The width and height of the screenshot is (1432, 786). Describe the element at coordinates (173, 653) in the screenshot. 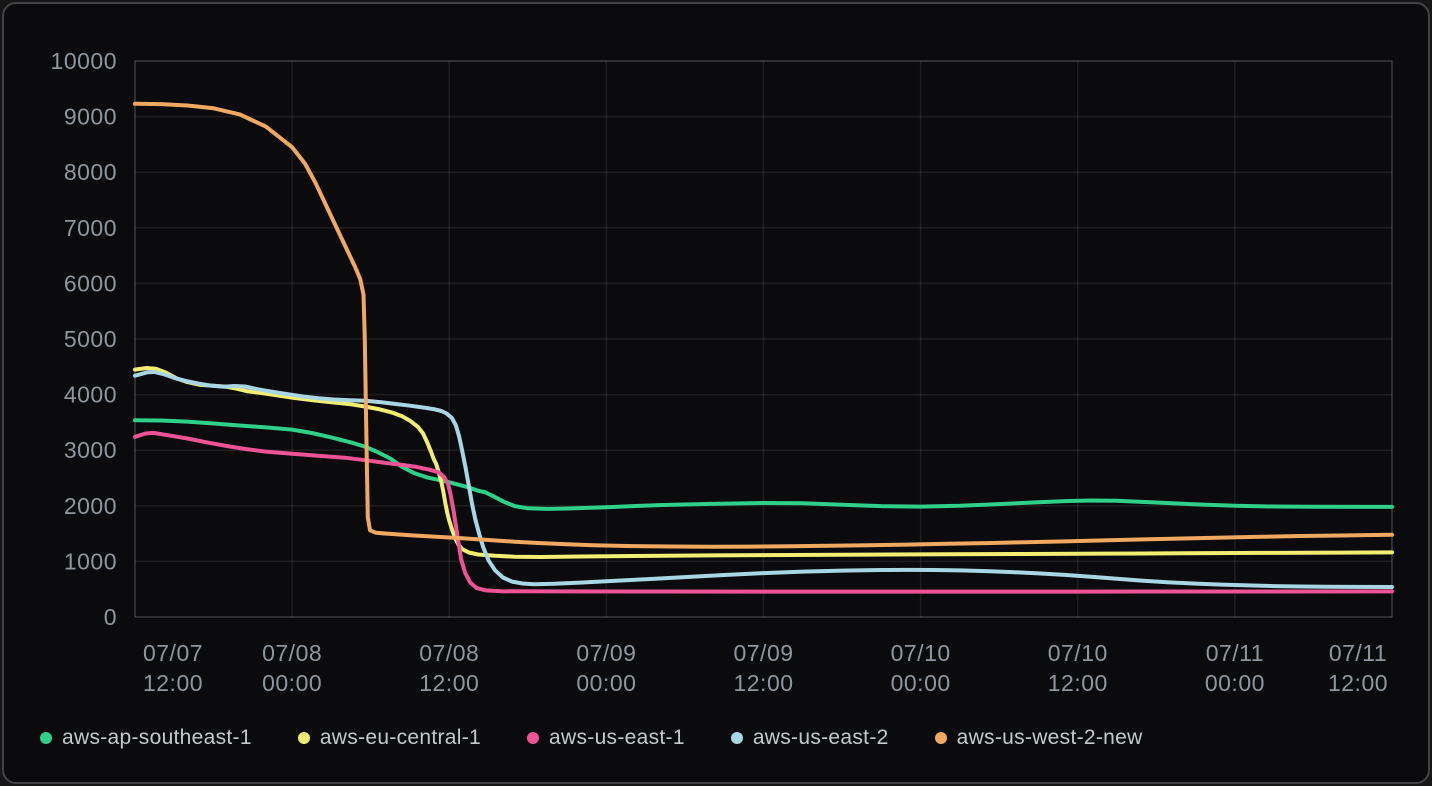

I see `x-axis-tick-date: 07/07` at that location.